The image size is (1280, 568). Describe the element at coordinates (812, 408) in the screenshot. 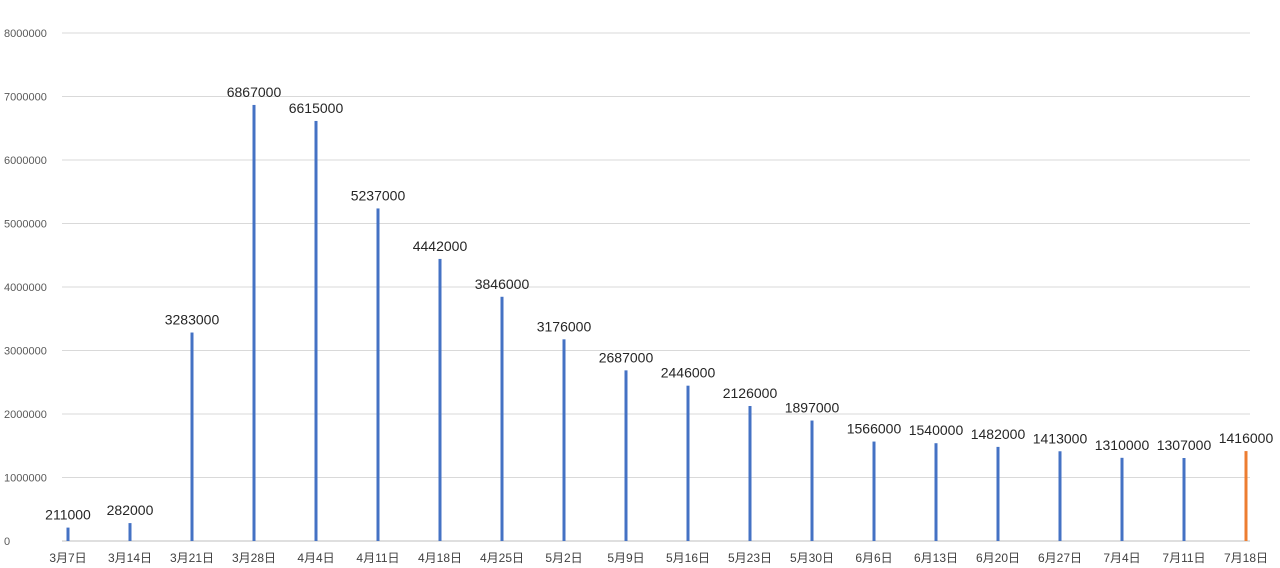

I see `data-label: 1897000` at that location.